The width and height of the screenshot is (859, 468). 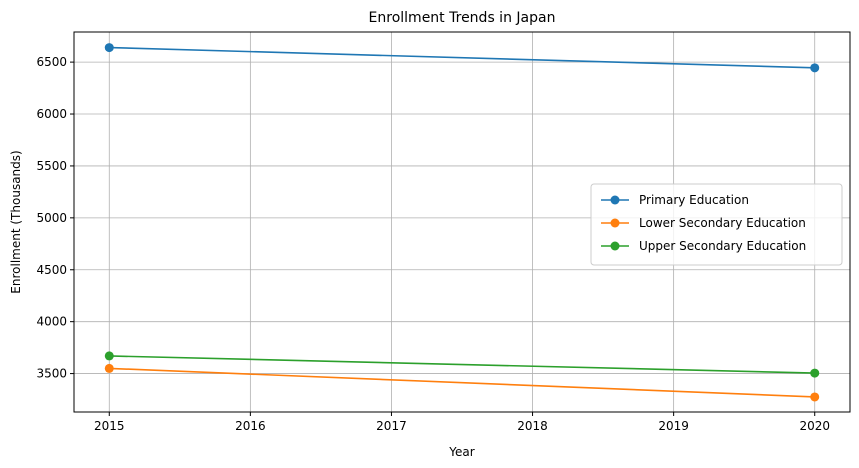 I want to click on y-axis-title: Enrollment (Thousands), so click(x=16, y=221).